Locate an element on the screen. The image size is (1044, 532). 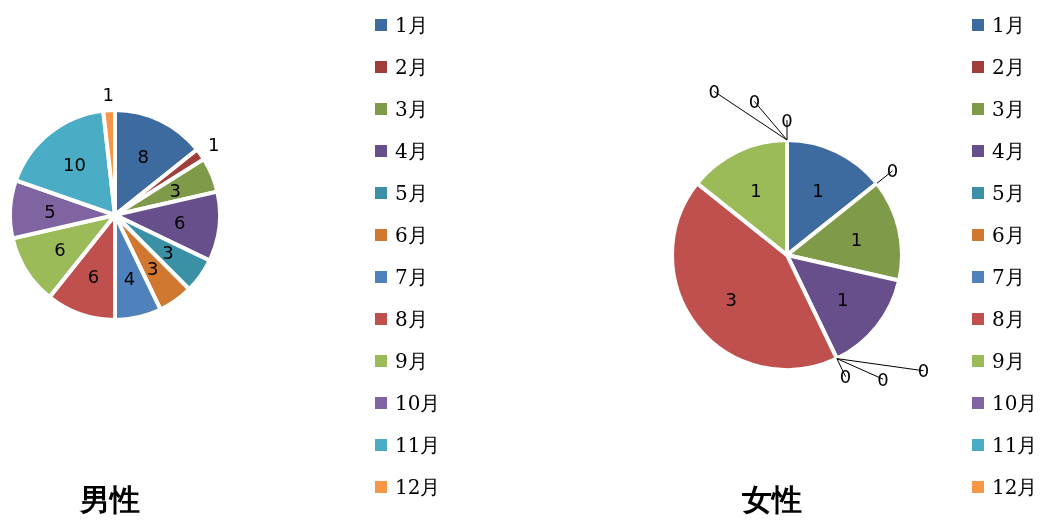
data-label: 5 is located at coordinates (50, 211).